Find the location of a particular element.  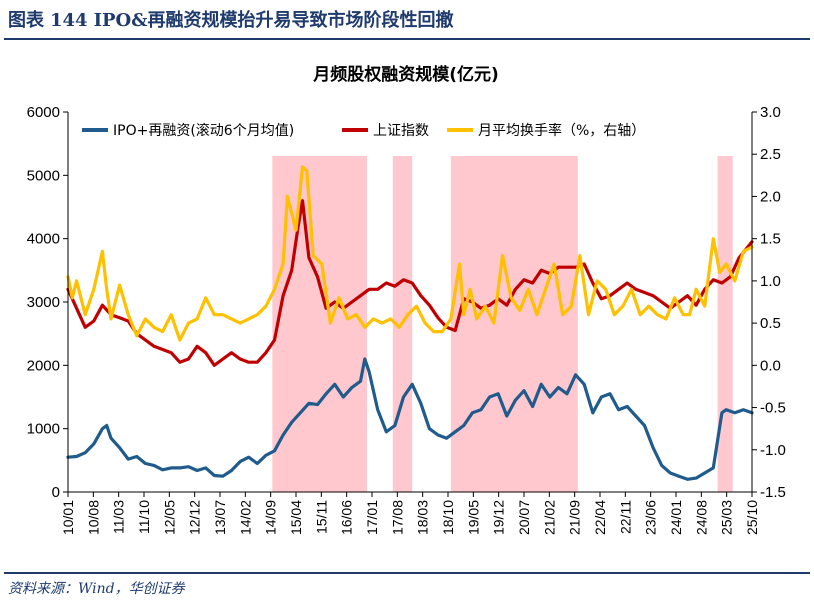

x-tick-label: 18/10 is located at coordinates (448, 517).